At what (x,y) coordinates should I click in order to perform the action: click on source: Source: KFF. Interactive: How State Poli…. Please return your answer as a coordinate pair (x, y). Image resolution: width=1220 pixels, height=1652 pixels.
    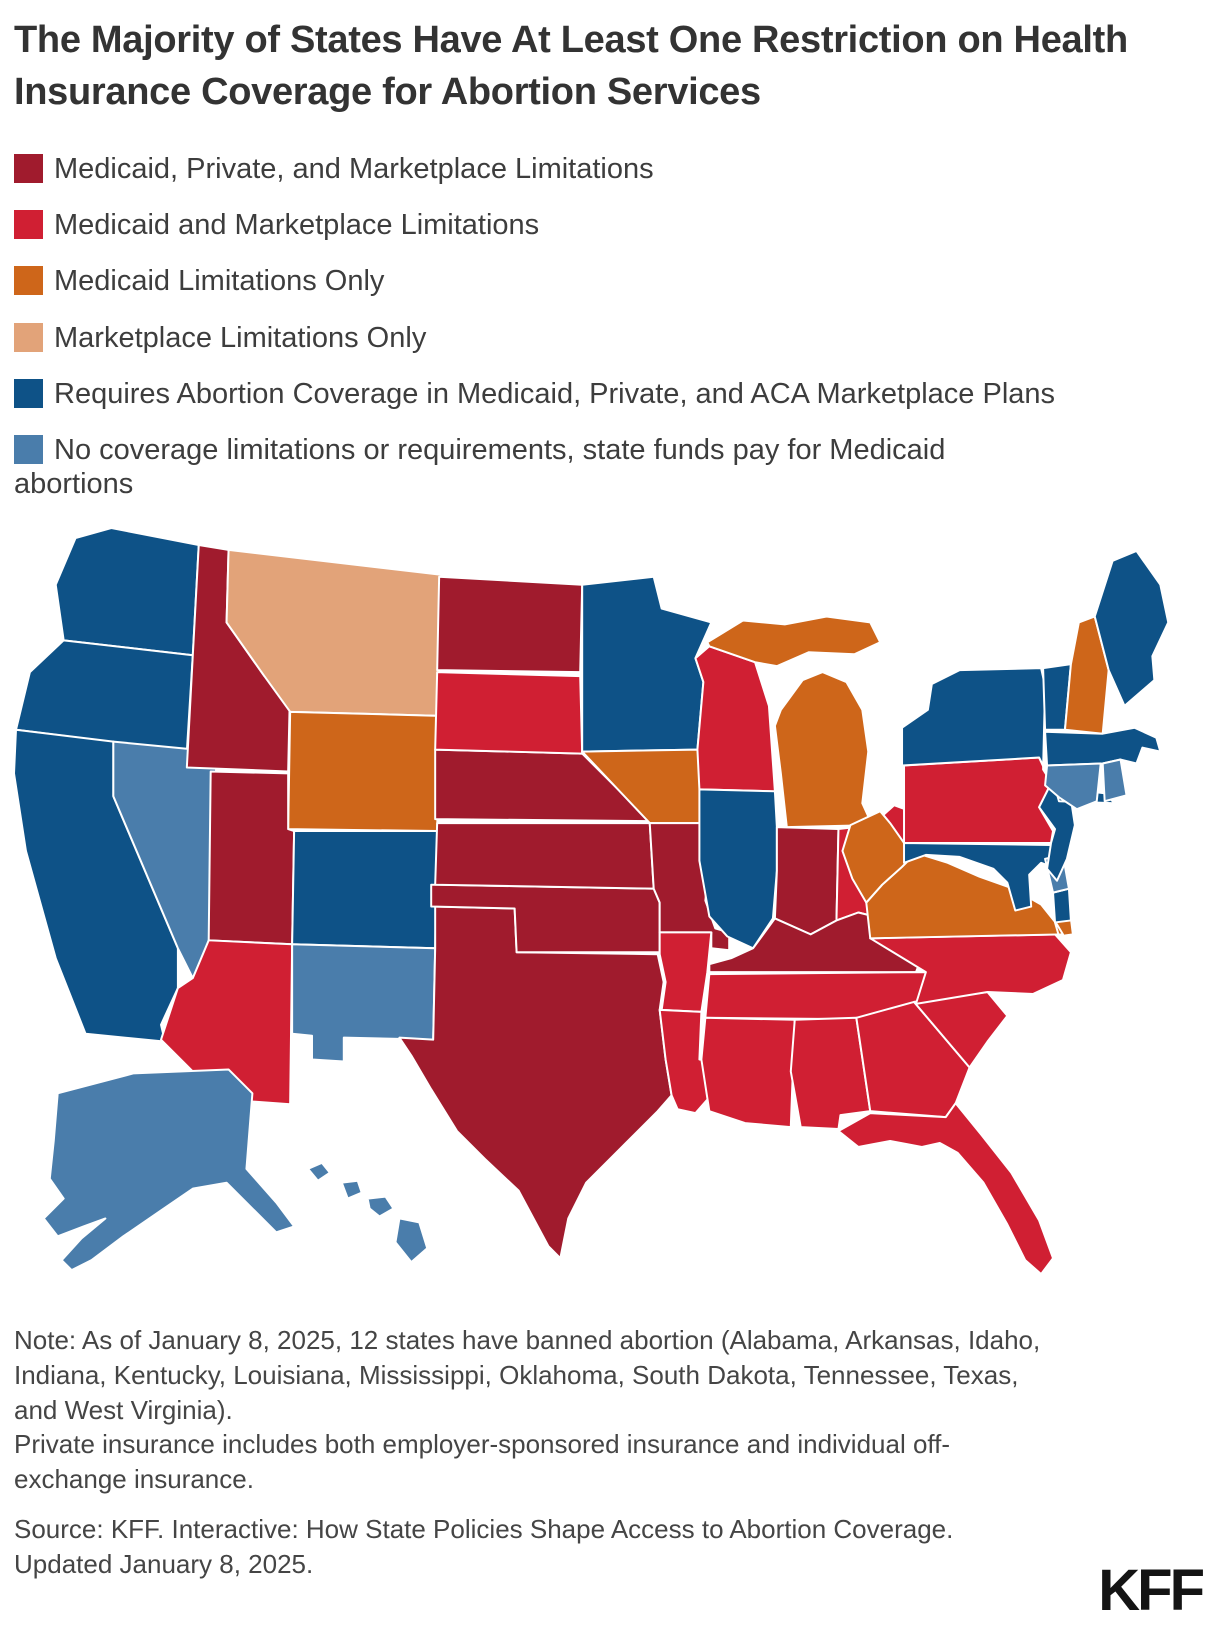
    Looking at the image, I should click on (484, 1546).